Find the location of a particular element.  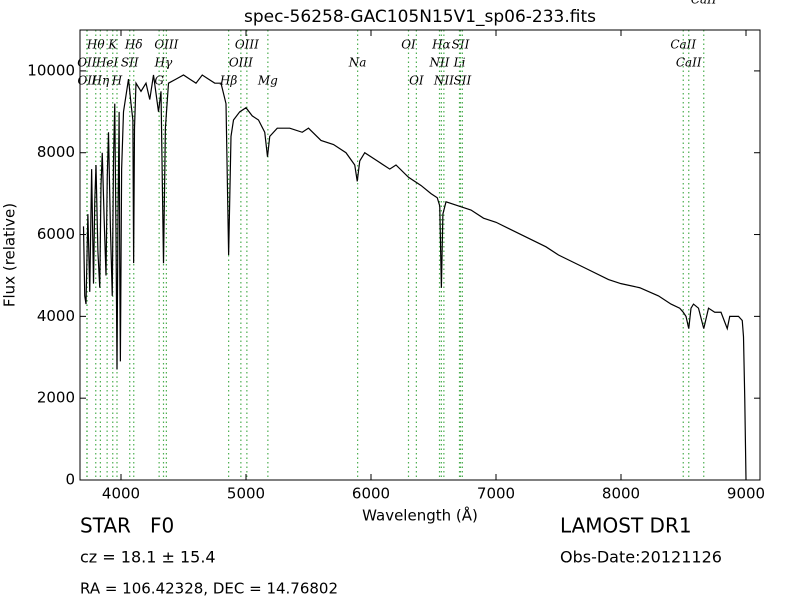

spectral-line-label: G is located at coordinates (159, 81).